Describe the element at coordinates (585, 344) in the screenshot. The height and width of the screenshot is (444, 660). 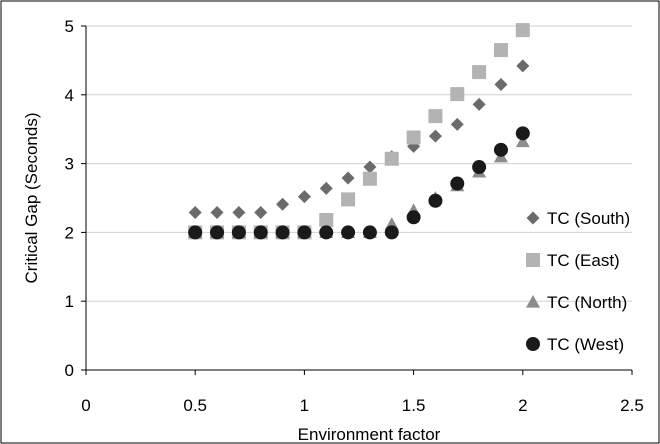
I see `legend-label: TC (West)` at that location.